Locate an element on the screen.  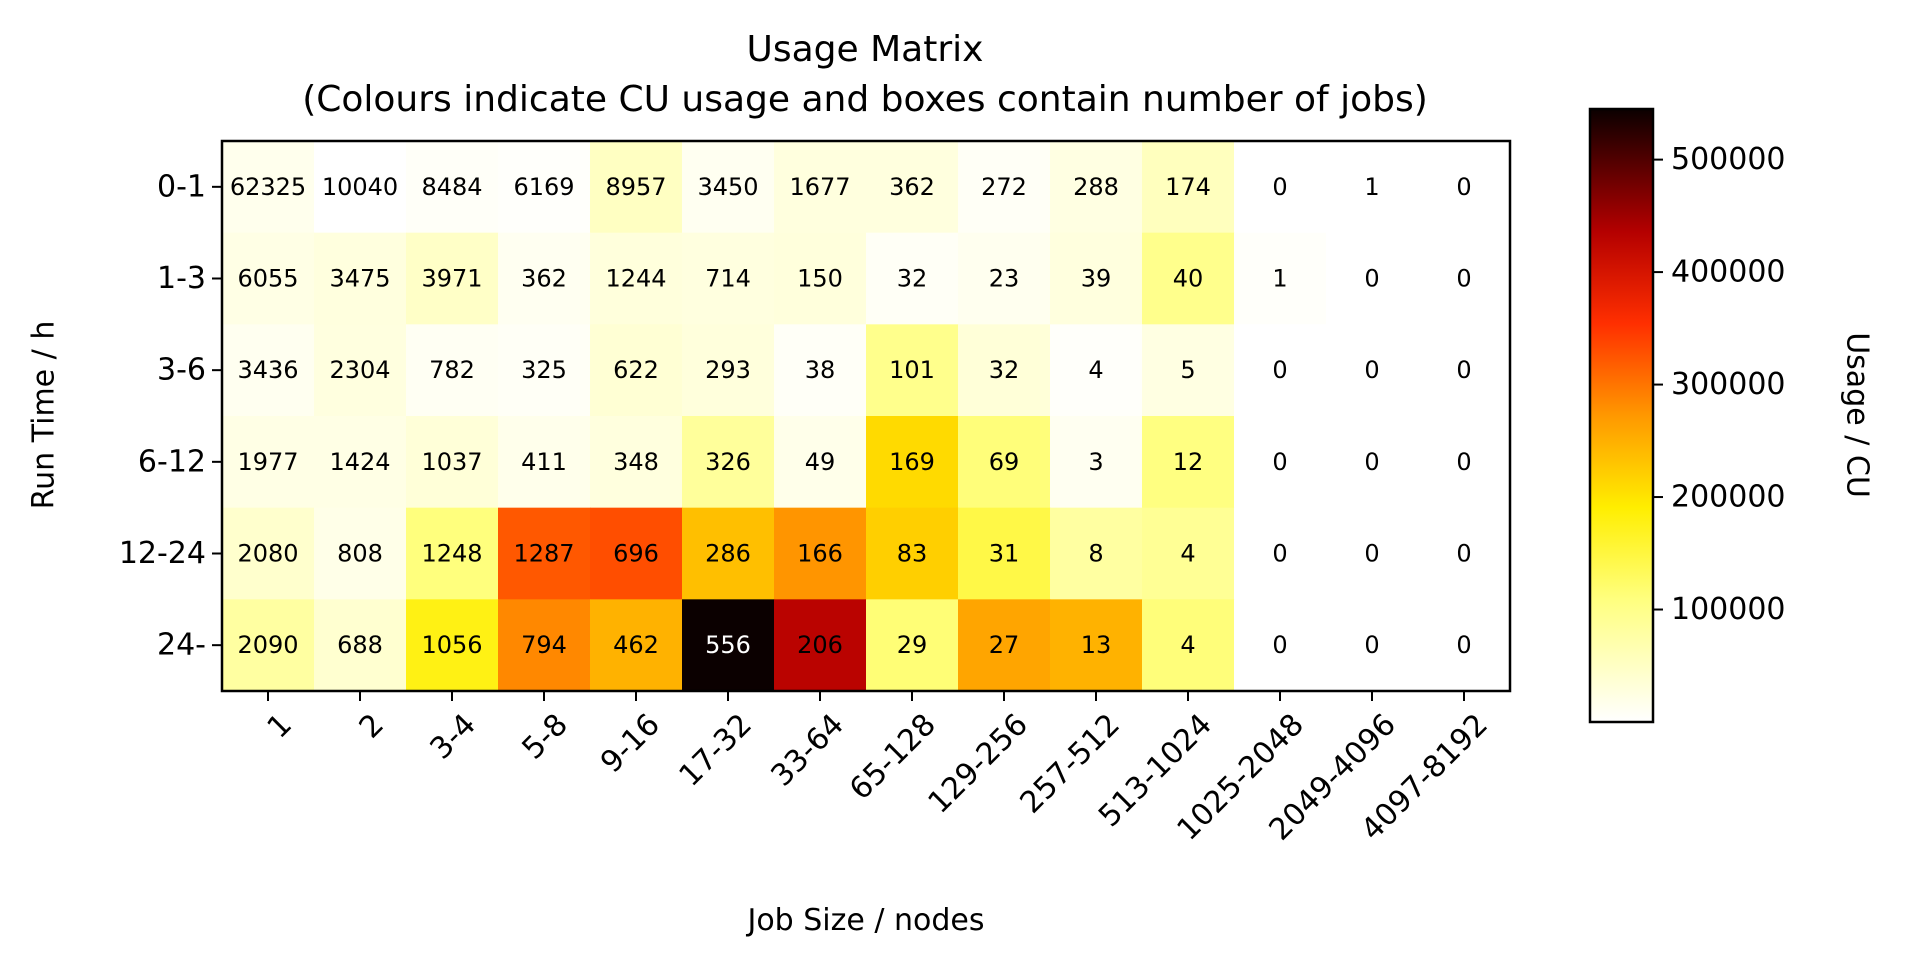
colorbar is located at coordinates (1621, 415).